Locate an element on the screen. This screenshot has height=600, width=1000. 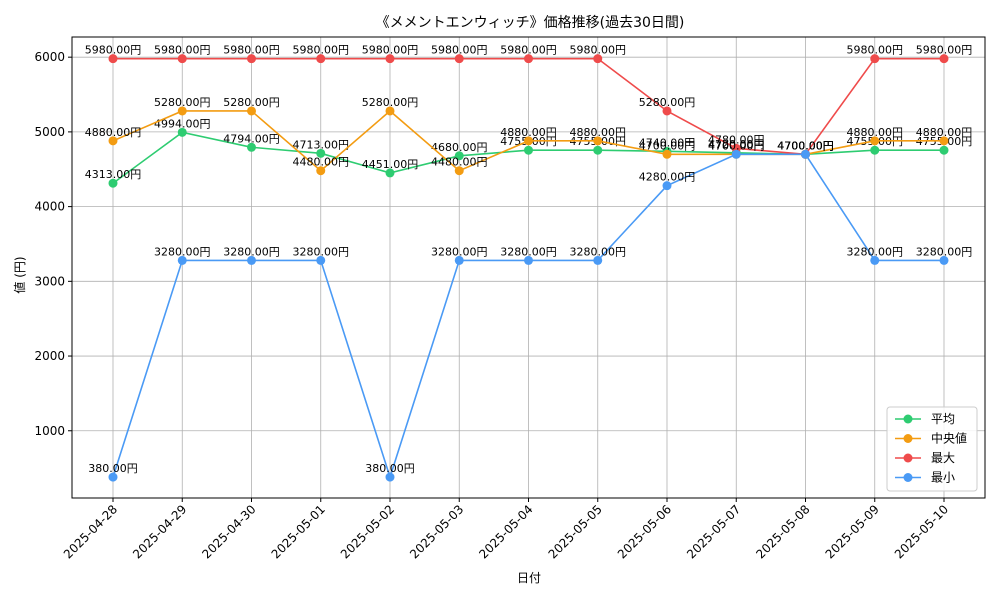
x-tick-label: 2025-05-05 is located at coordinates (575, 531).